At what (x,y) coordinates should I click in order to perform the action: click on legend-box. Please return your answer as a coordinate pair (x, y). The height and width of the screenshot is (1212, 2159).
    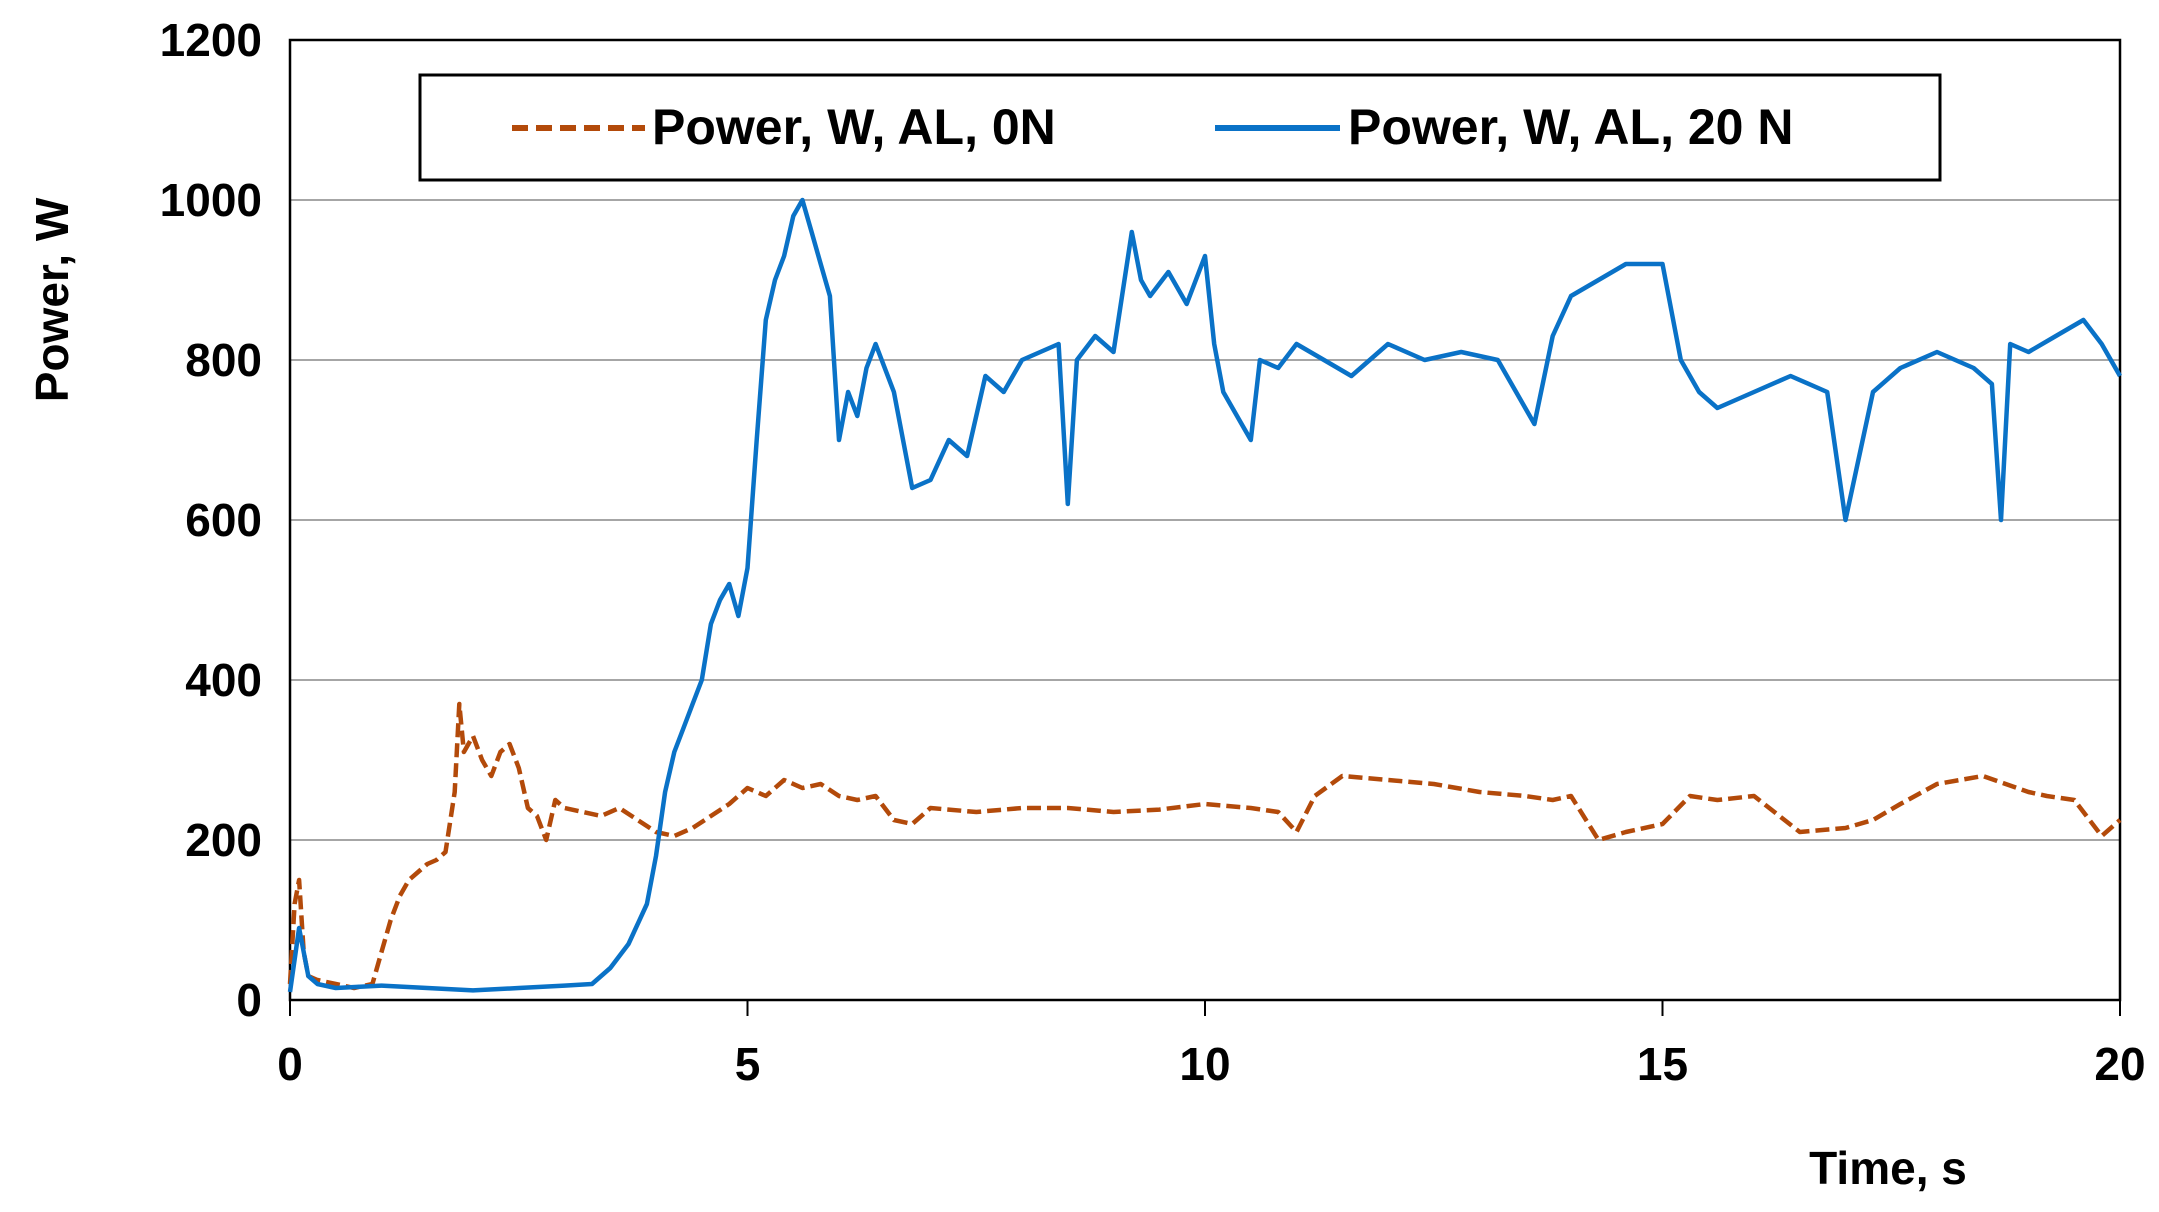
    Looking at the image, I should click on (1180, 127).